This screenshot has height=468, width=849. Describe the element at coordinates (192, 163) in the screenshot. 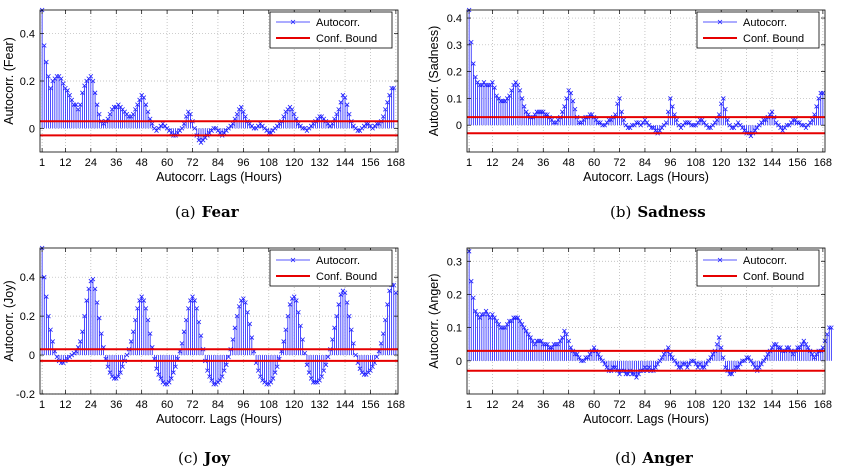

I see `x-tick-label: 72` at that location.